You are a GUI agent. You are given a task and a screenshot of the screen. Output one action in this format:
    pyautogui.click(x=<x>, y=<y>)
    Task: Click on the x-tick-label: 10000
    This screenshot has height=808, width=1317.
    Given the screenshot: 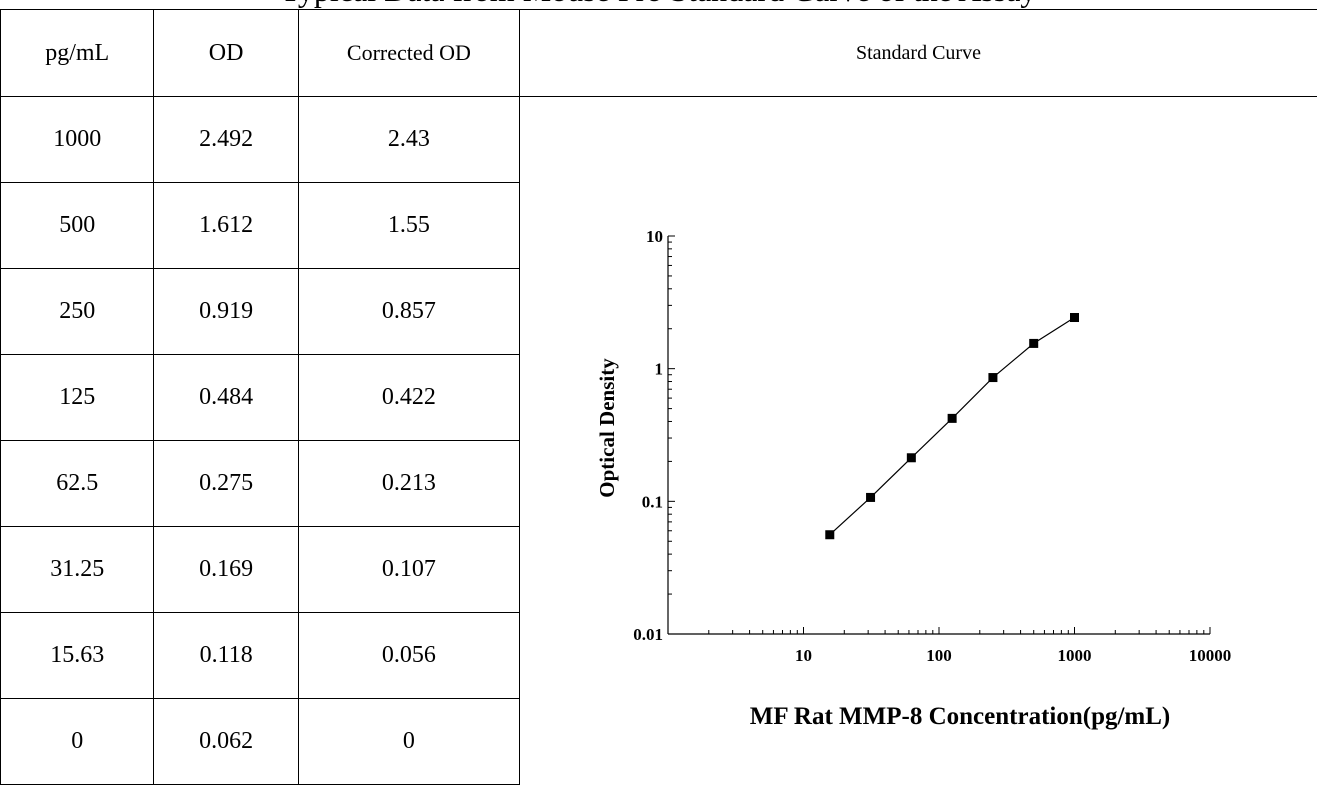 What is the action you would take?
    pyautogui.click(x=1210, y=655)
    